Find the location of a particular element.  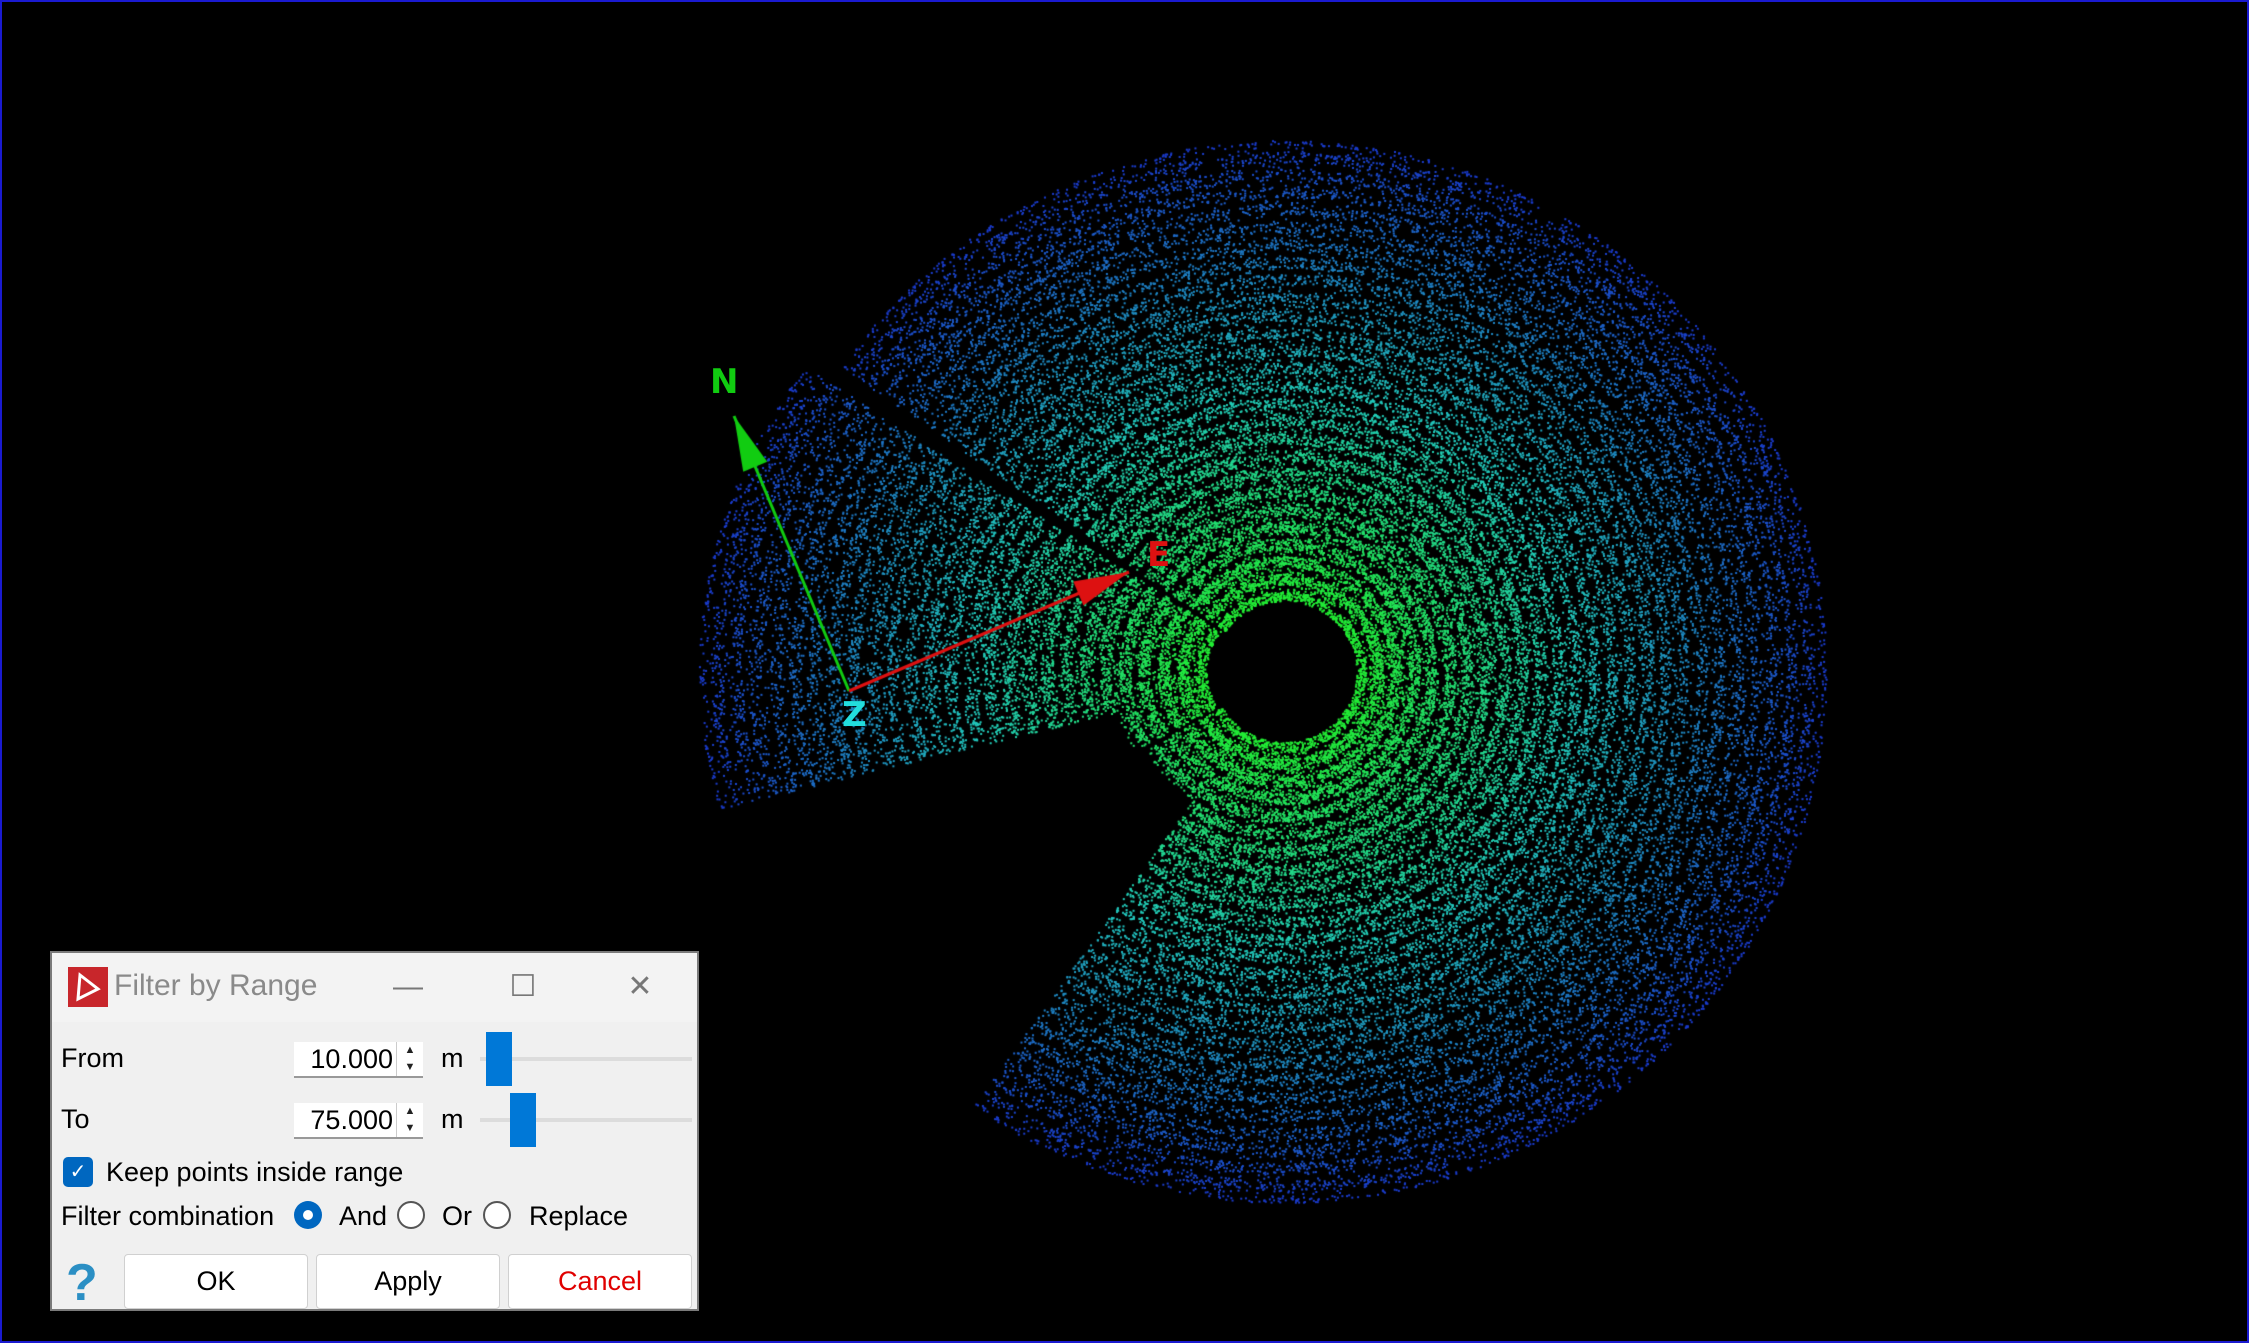

keep-inside-label: Keep points inside range is located at coordinates (255, 1172).